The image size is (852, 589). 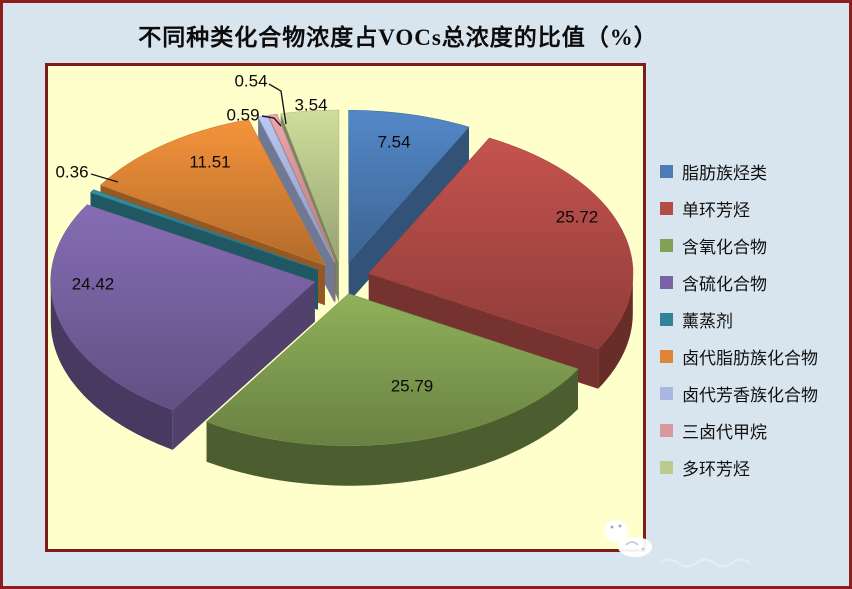 What do you see at coordinates (716, 210) in the screenshot?
I see `legend-label: 单环芳烃` at bounding box center [716, 210].